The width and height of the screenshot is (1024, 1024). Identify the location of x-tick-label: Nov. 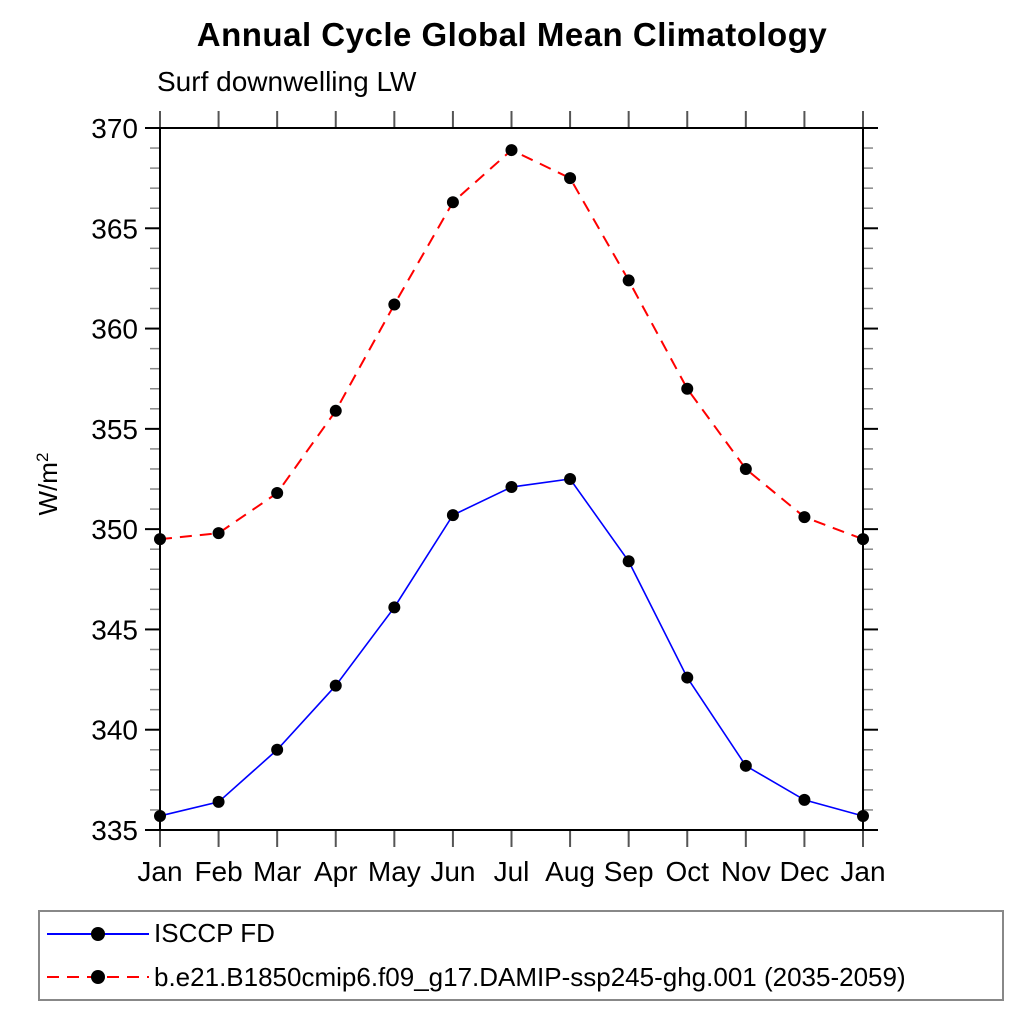
(746, 871).